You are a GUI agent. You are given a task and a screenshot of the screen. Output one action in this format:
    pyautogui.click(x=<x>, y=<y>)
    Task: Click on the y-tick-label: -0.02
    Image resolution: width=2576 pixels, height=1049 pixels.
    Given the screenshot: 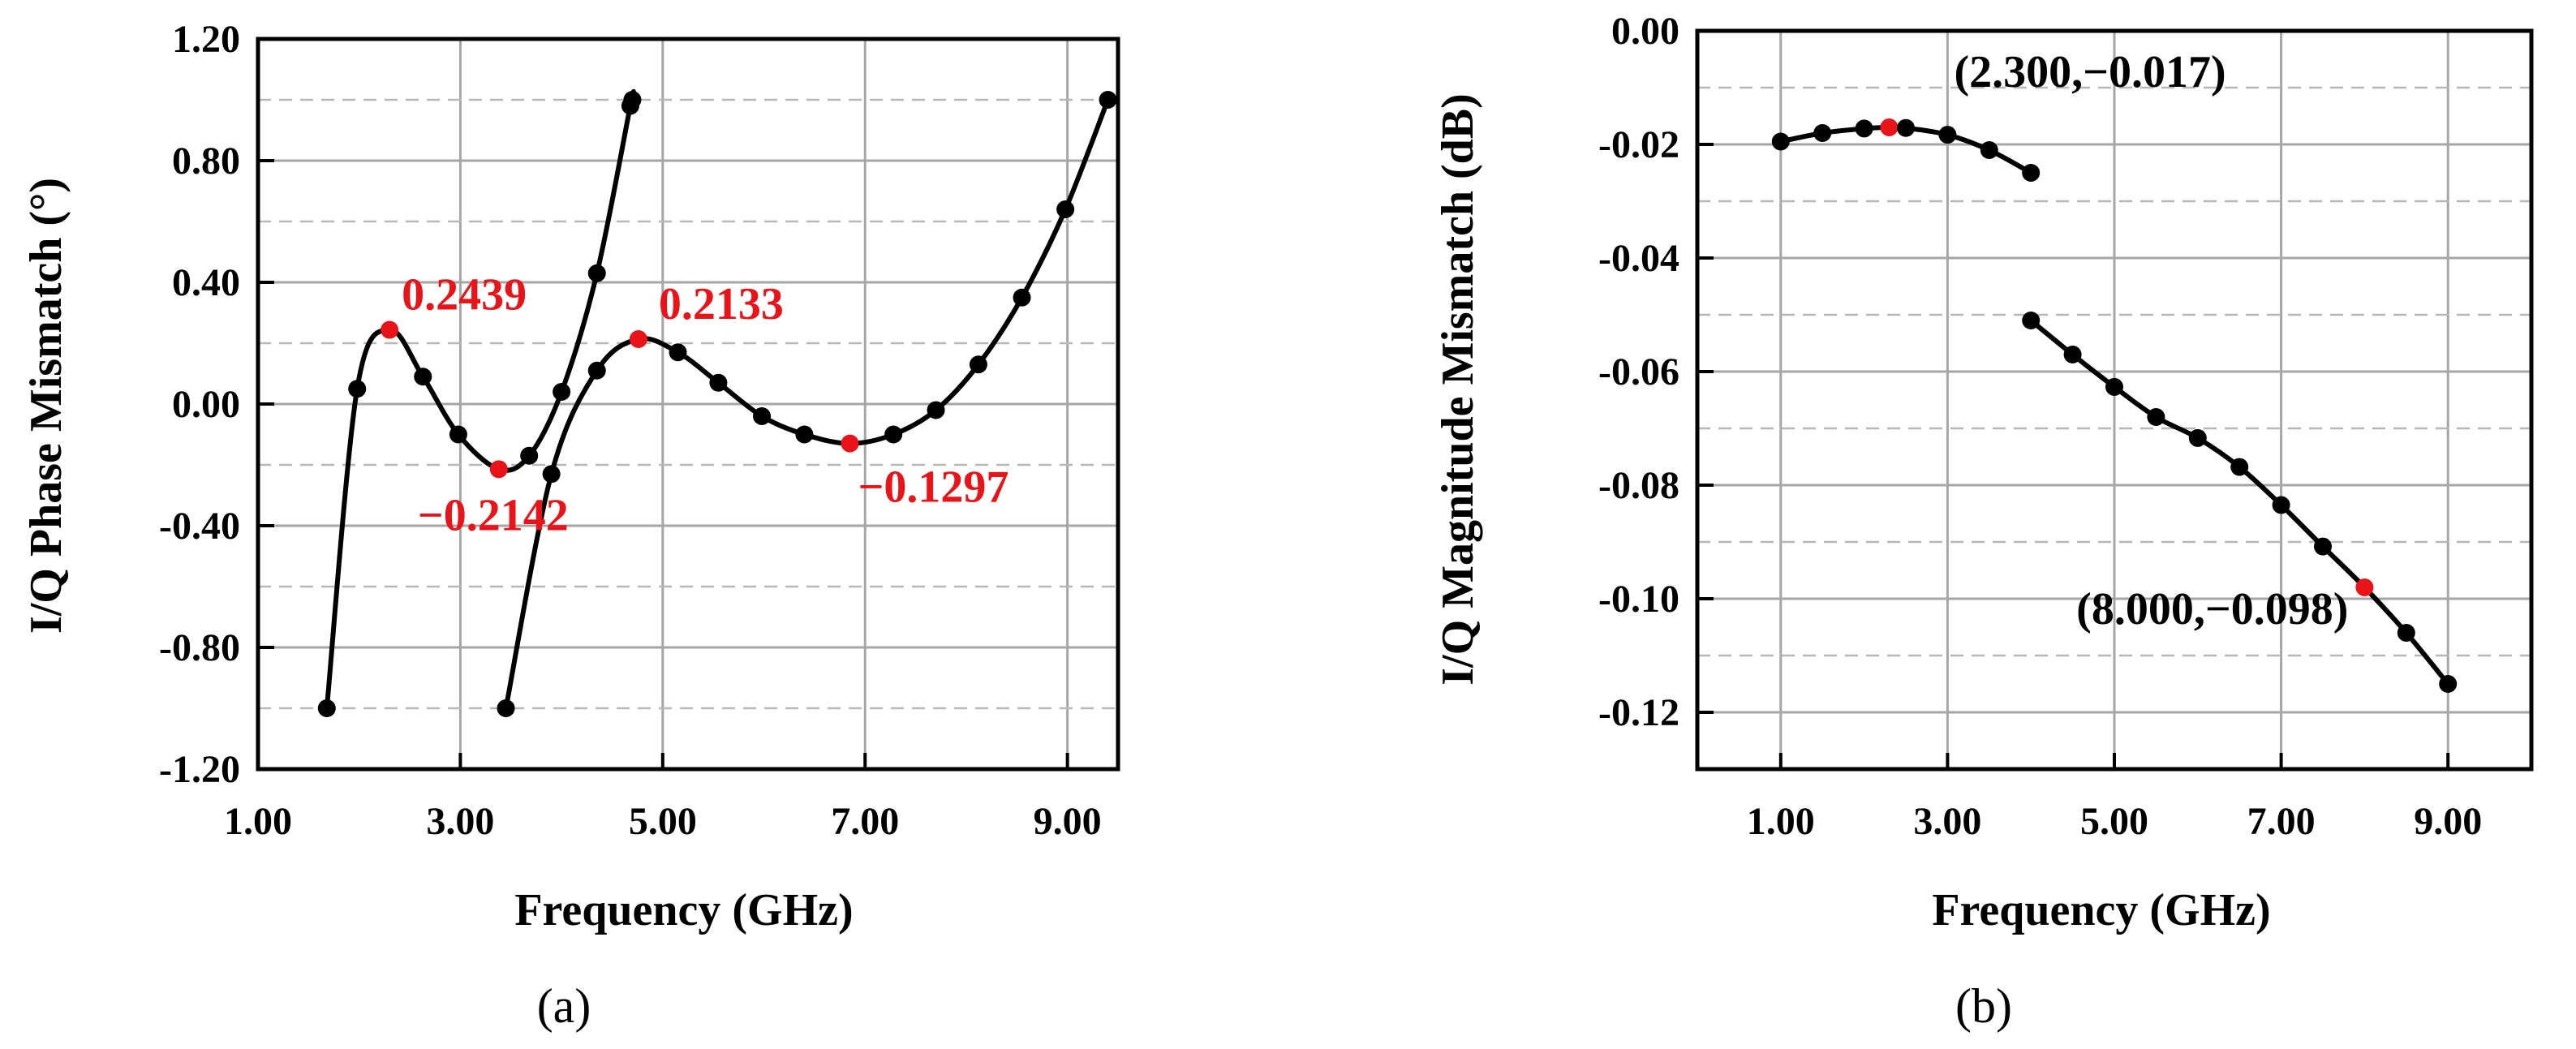 What is the action you would take?
    pyautogui.click(x=1638, y=144)
    